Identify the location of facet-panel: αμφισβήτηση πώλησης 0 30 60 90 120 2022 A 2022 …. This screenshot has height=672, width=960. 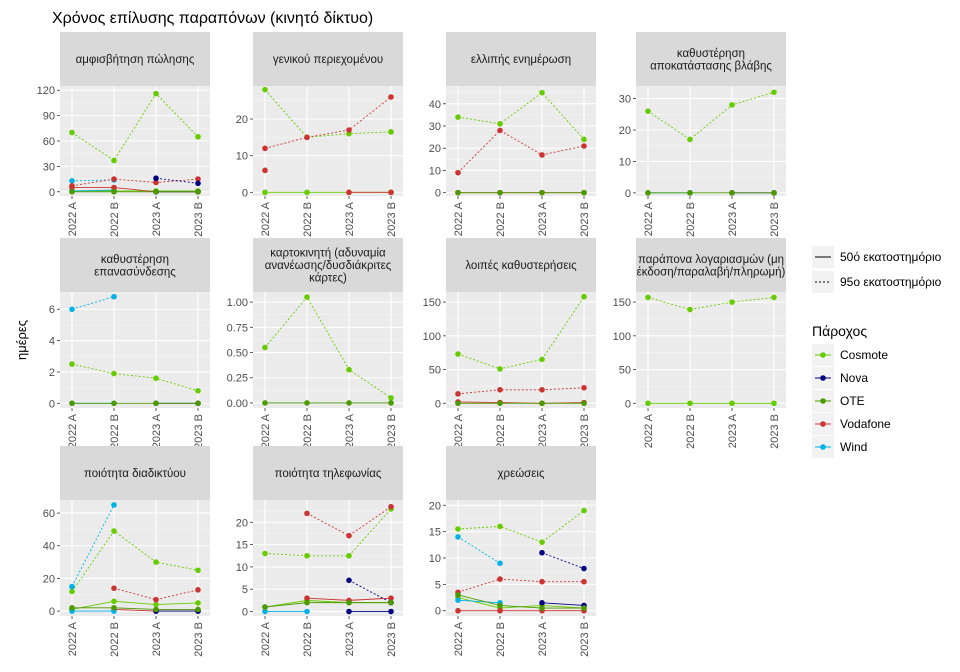
(123, 134).